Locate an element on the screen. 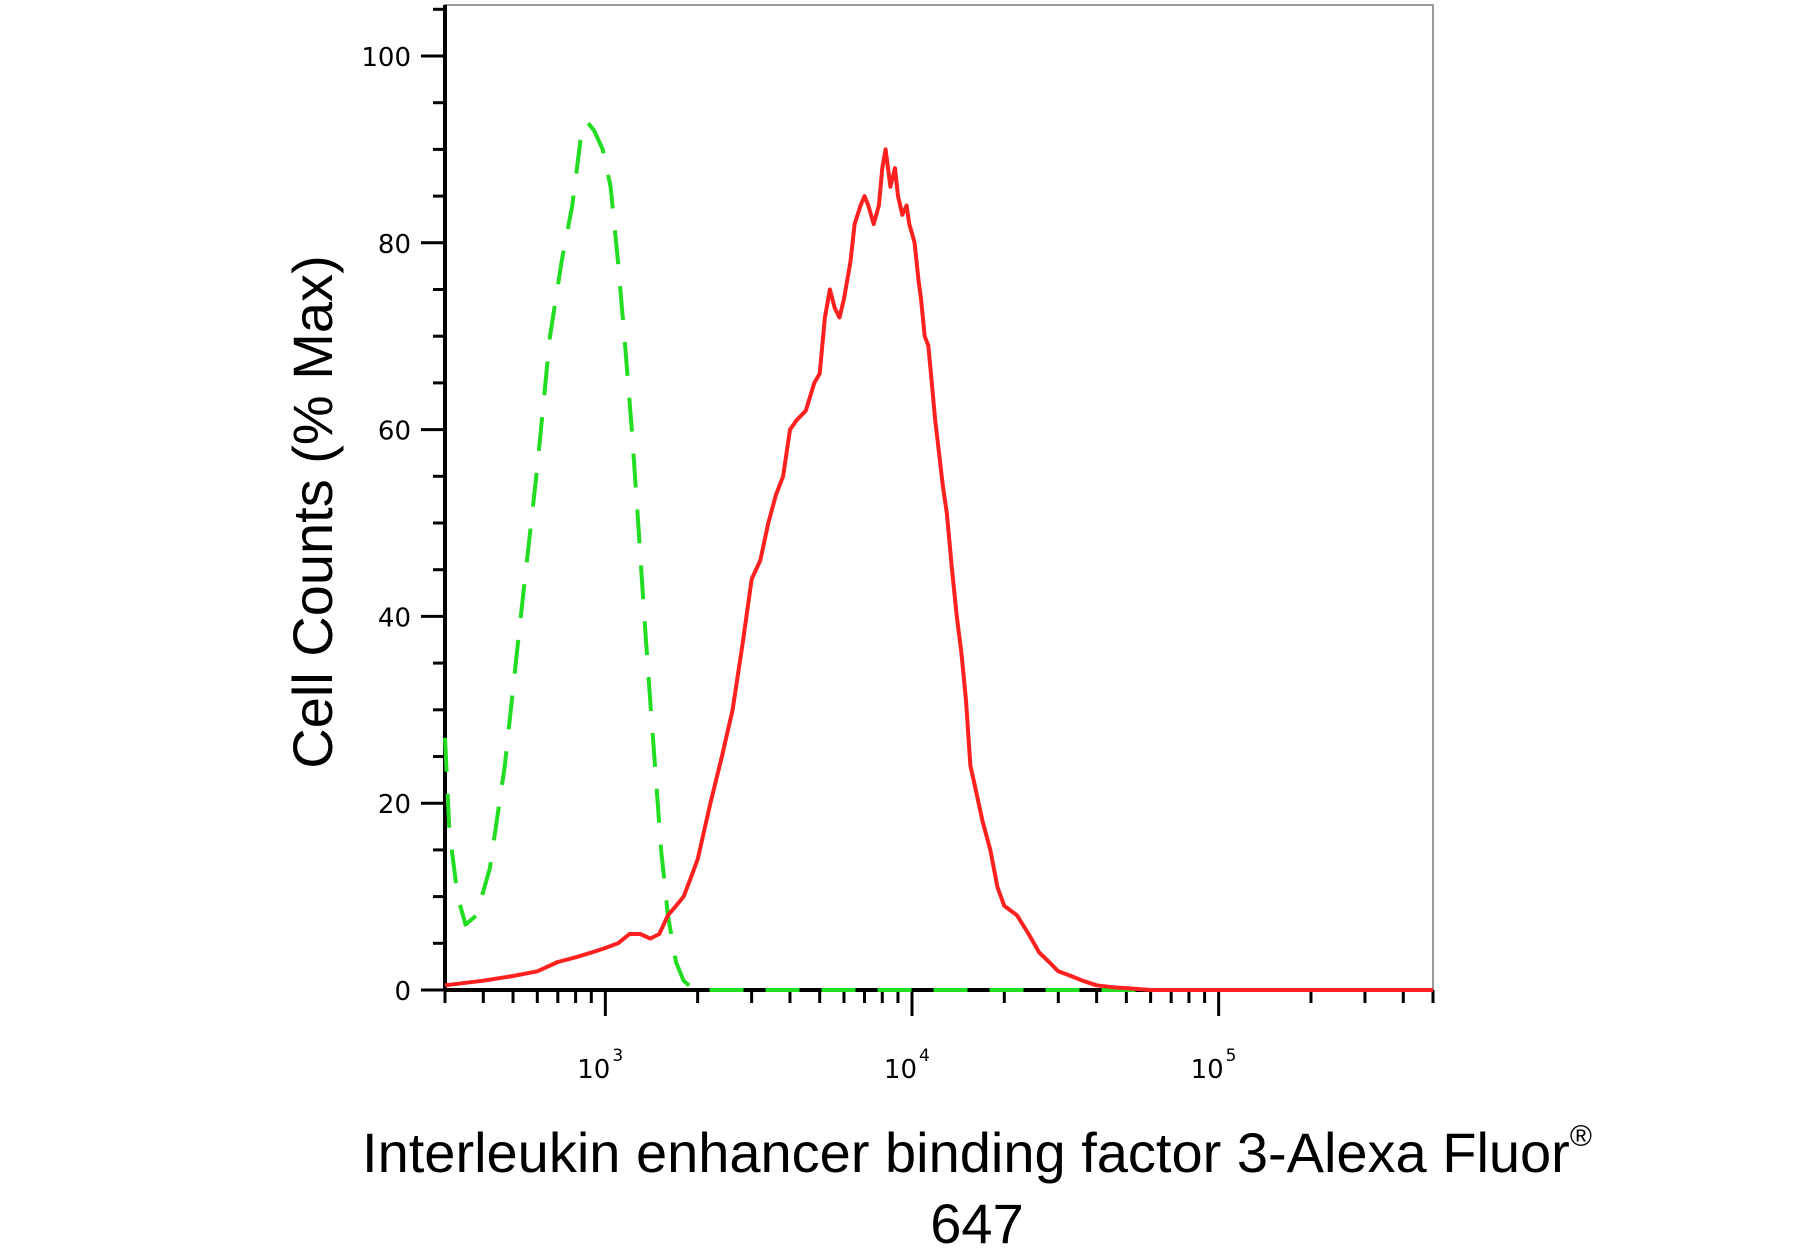 This screenshot has height=1251, width=1804. y-tick-label: 40 is located at coordinates (394, 618).